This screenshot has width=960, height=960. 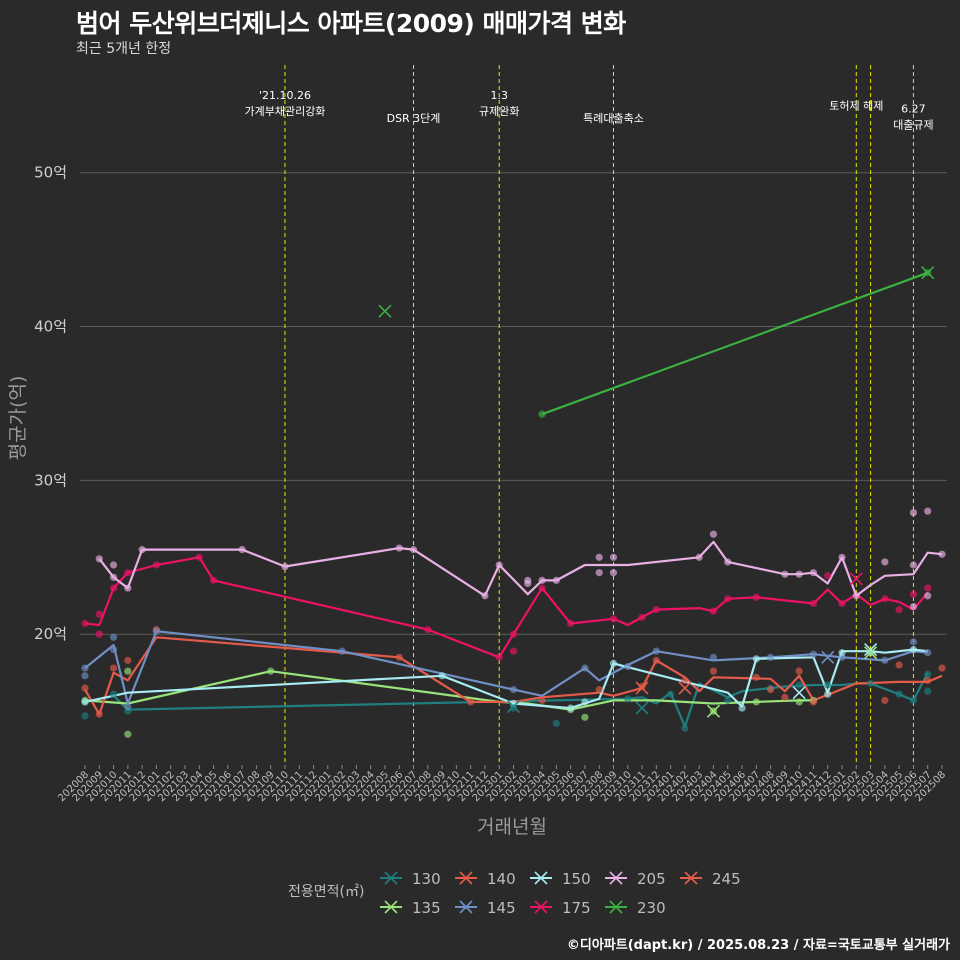 What do you see at coordinates (560, 908) in the screenshot?
I see `legend-item-175: 175` at bounding box center [560, 908].